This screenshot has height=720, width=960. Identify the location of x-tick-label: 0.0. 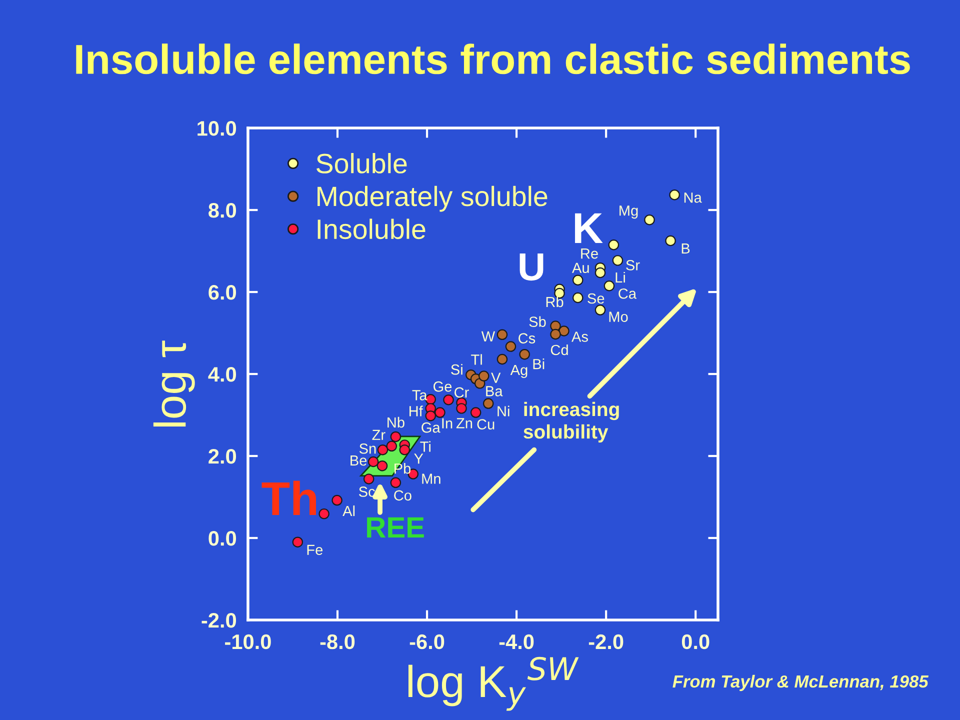
(696, 642).